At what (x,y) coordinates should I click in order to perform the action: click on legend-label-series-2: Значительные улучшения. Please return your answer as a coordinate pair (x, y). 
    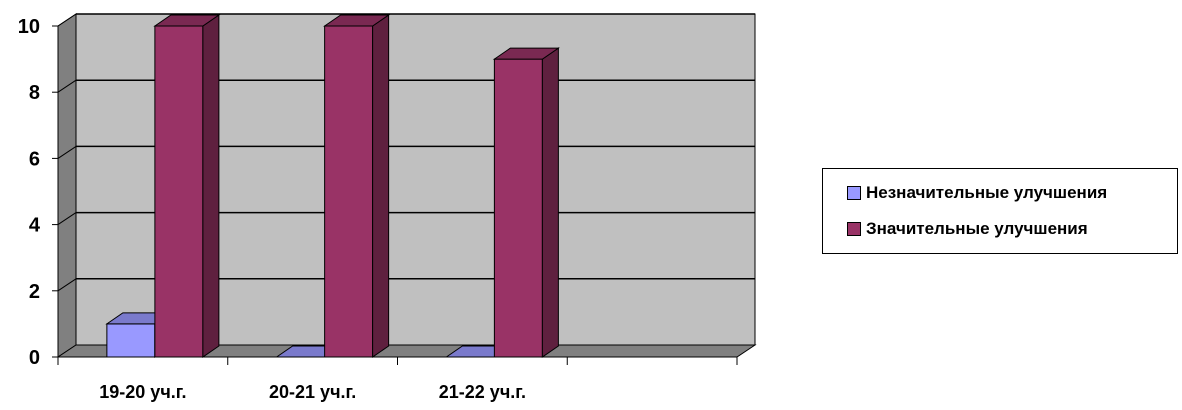
    Looking at the image, I should click on (977, 228).